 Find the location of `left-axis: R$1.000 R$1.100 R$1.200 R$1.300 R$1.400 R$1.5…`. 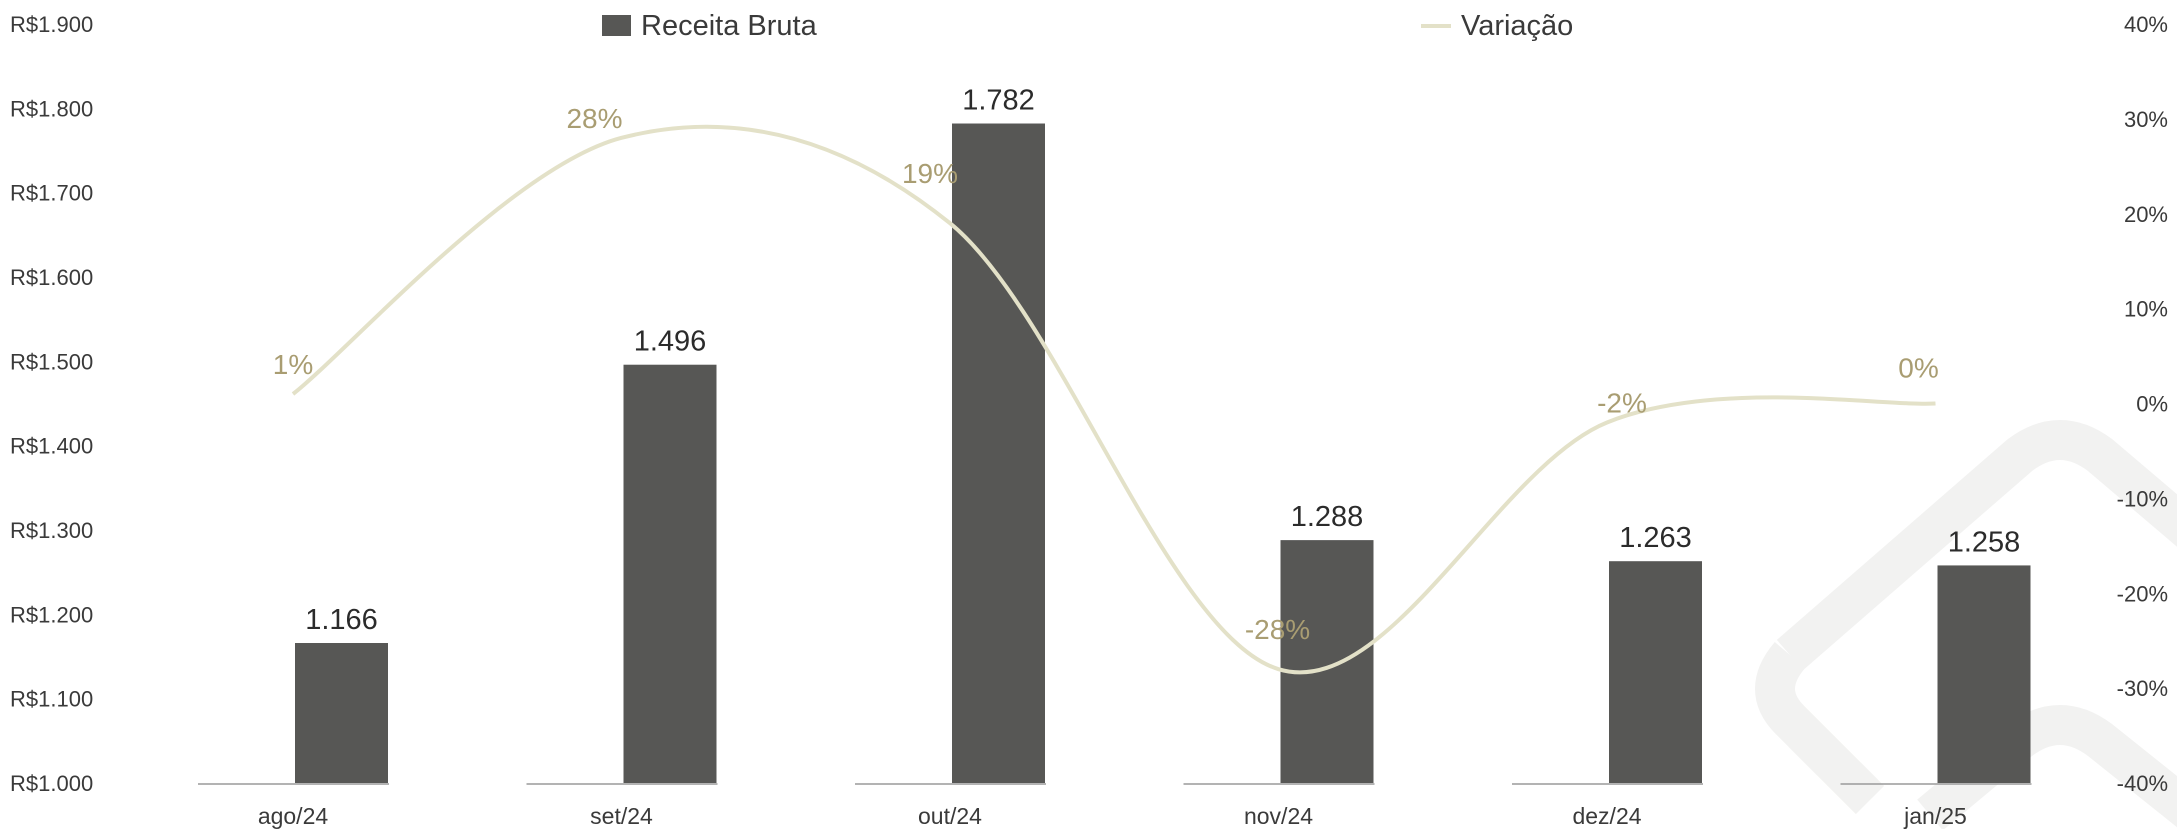

left-axis: R$1.000 R$1.100 R$1.200 R$1.300 R$1.400 R$1.5… is located at coordinates (51, 404).